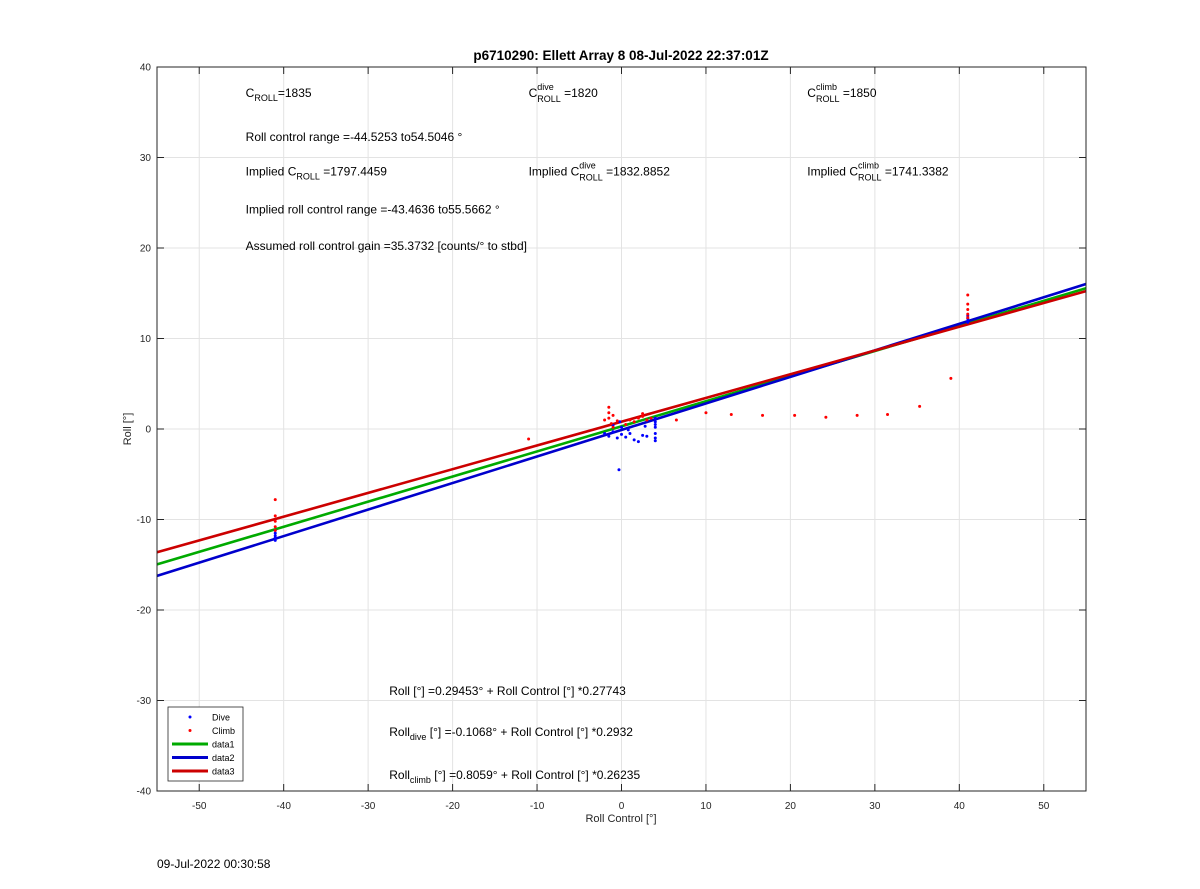 This screenshot has height=889, width=1200. I want to click on print-timestamp: 09-Jul-2022 00:30:58, so click(214, 864).